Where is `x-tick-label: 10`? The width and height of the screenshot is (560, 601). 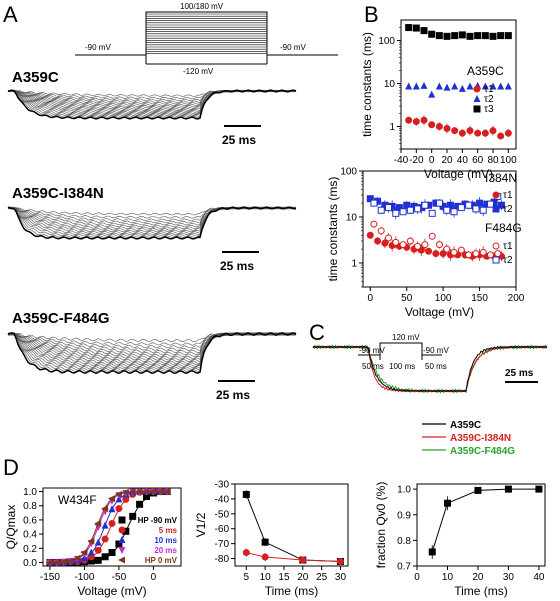 x-tick-label: 10 is located at coordinates (448, 577).